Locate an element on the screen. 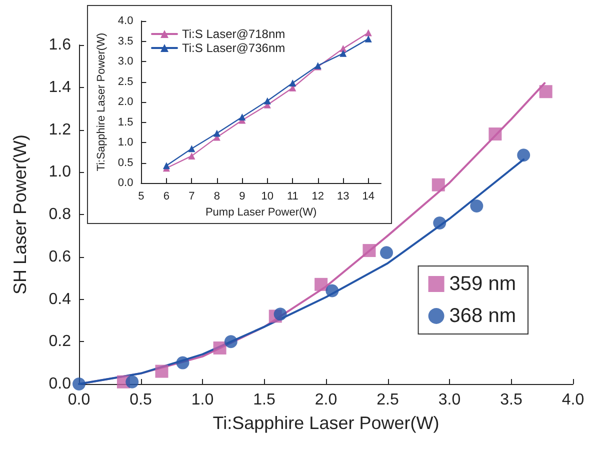  x-tick-label: 2.0 is located at coordinates (326, 400).